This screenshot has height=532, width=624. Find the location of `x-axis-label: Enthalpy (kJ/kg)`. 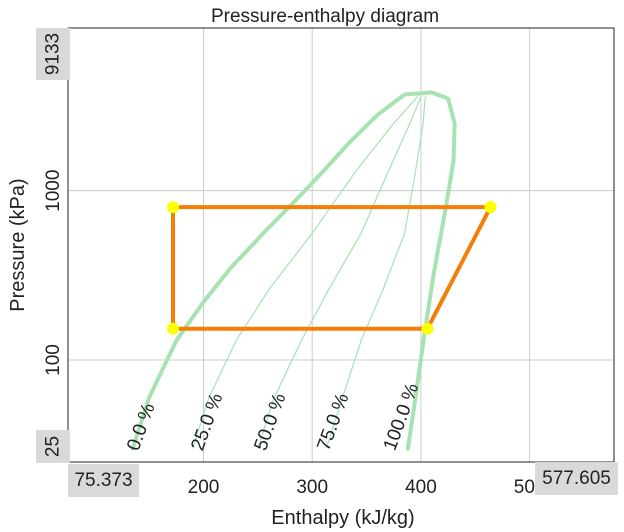

x-axis-label: Enthalpy (kJ/kg) is located at coordinates (342, 518).